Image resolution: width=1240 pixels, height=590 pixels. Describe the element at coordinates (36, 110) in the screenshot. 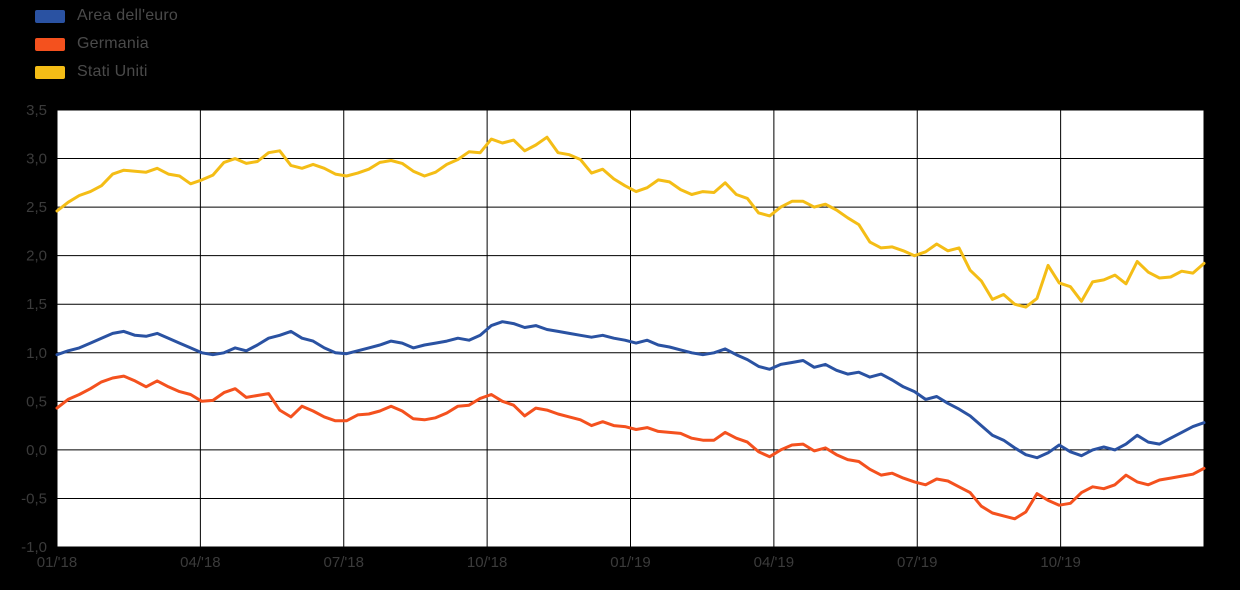

I see `y-tick-label: 3,5` at that location.